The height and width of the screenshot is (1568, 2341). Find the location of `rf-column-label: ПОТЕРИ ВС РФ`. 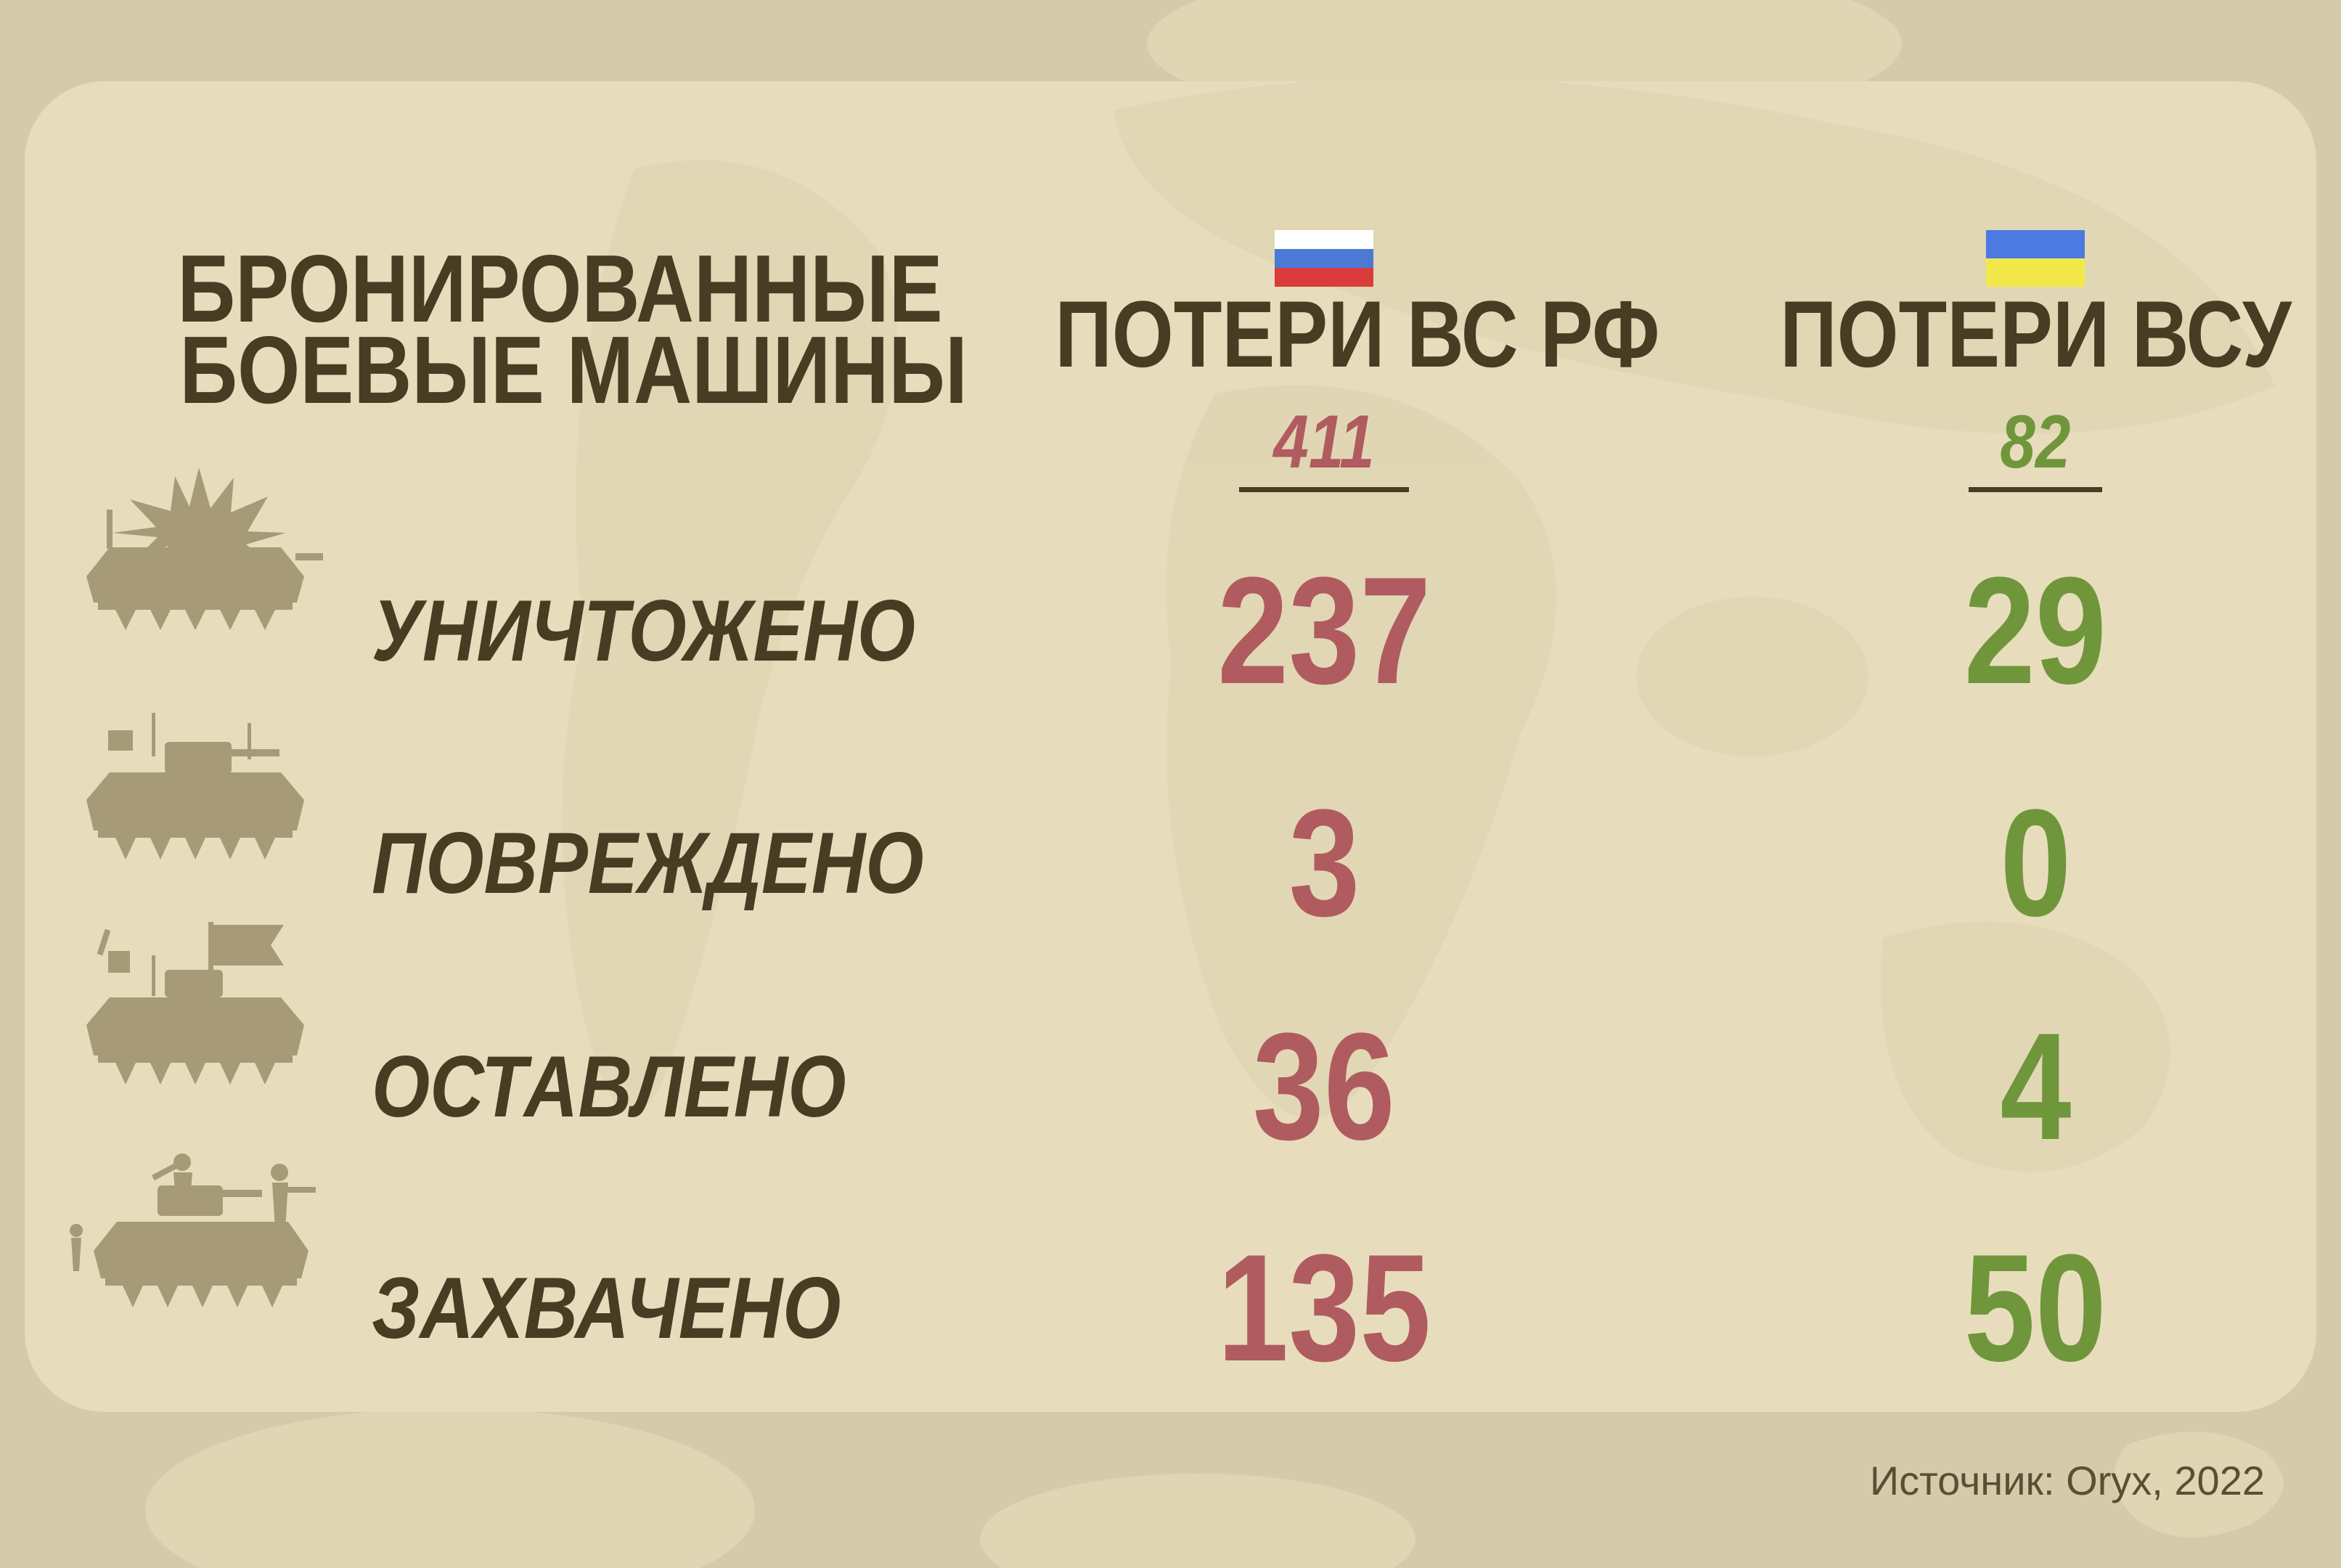

rf-column-label: ПОТЕРИ ВС РФ is located at coordinates (1358, 334).